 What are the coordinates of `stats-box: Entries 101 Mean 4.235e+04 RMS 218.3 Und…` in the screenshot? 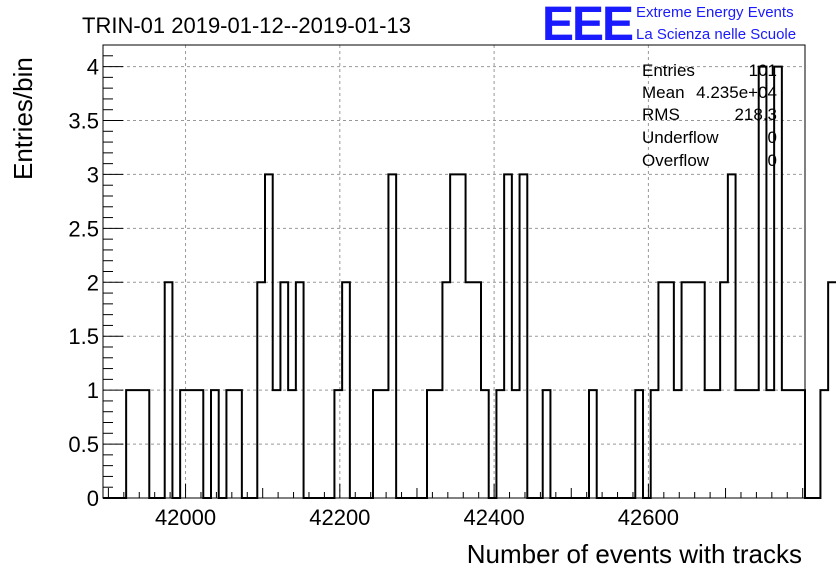 It's located at (709, 115).